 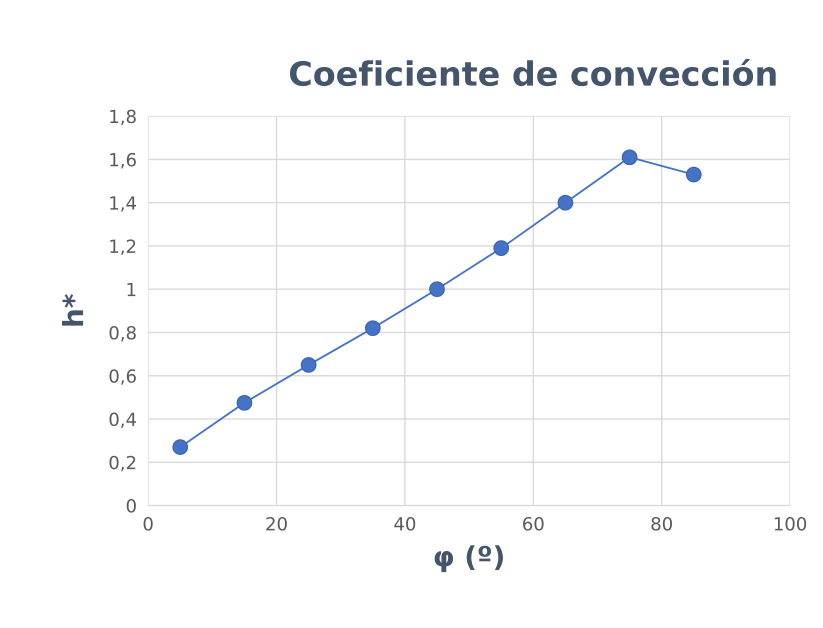 What do you see at coordinates (123, 334) in the screenshot?
I see `y-tick-label: 0,8` at bounding box center [123, 334].